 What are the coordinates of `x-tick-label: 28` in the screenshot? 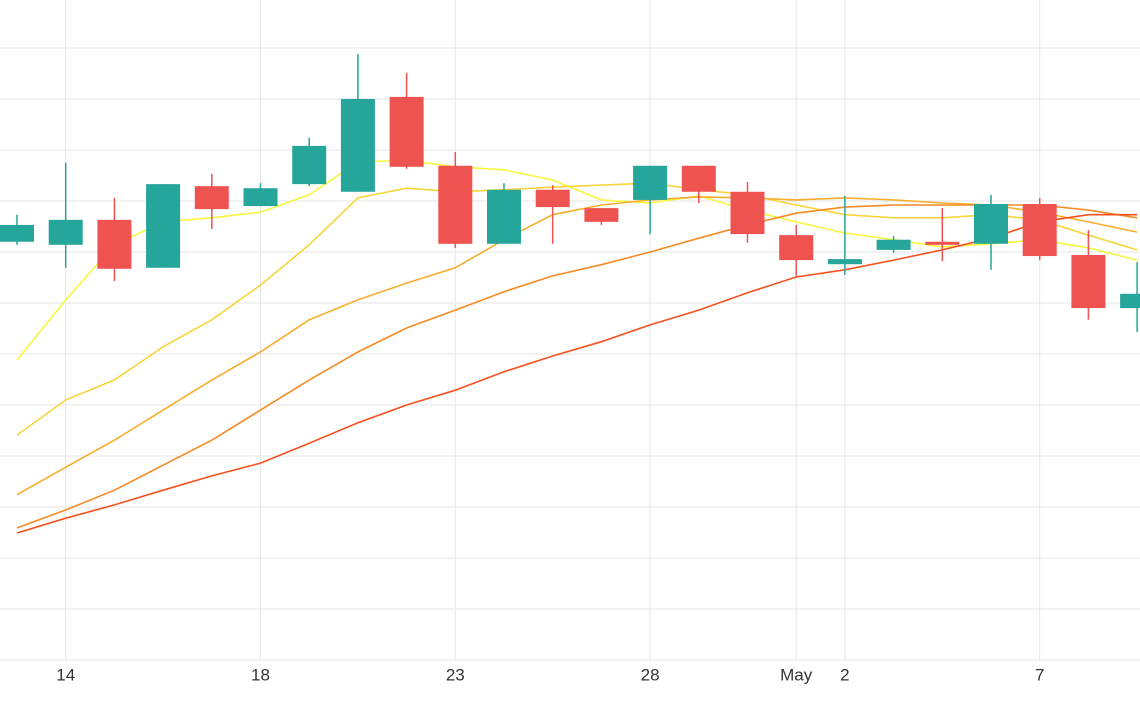 It's located at (650, 674).